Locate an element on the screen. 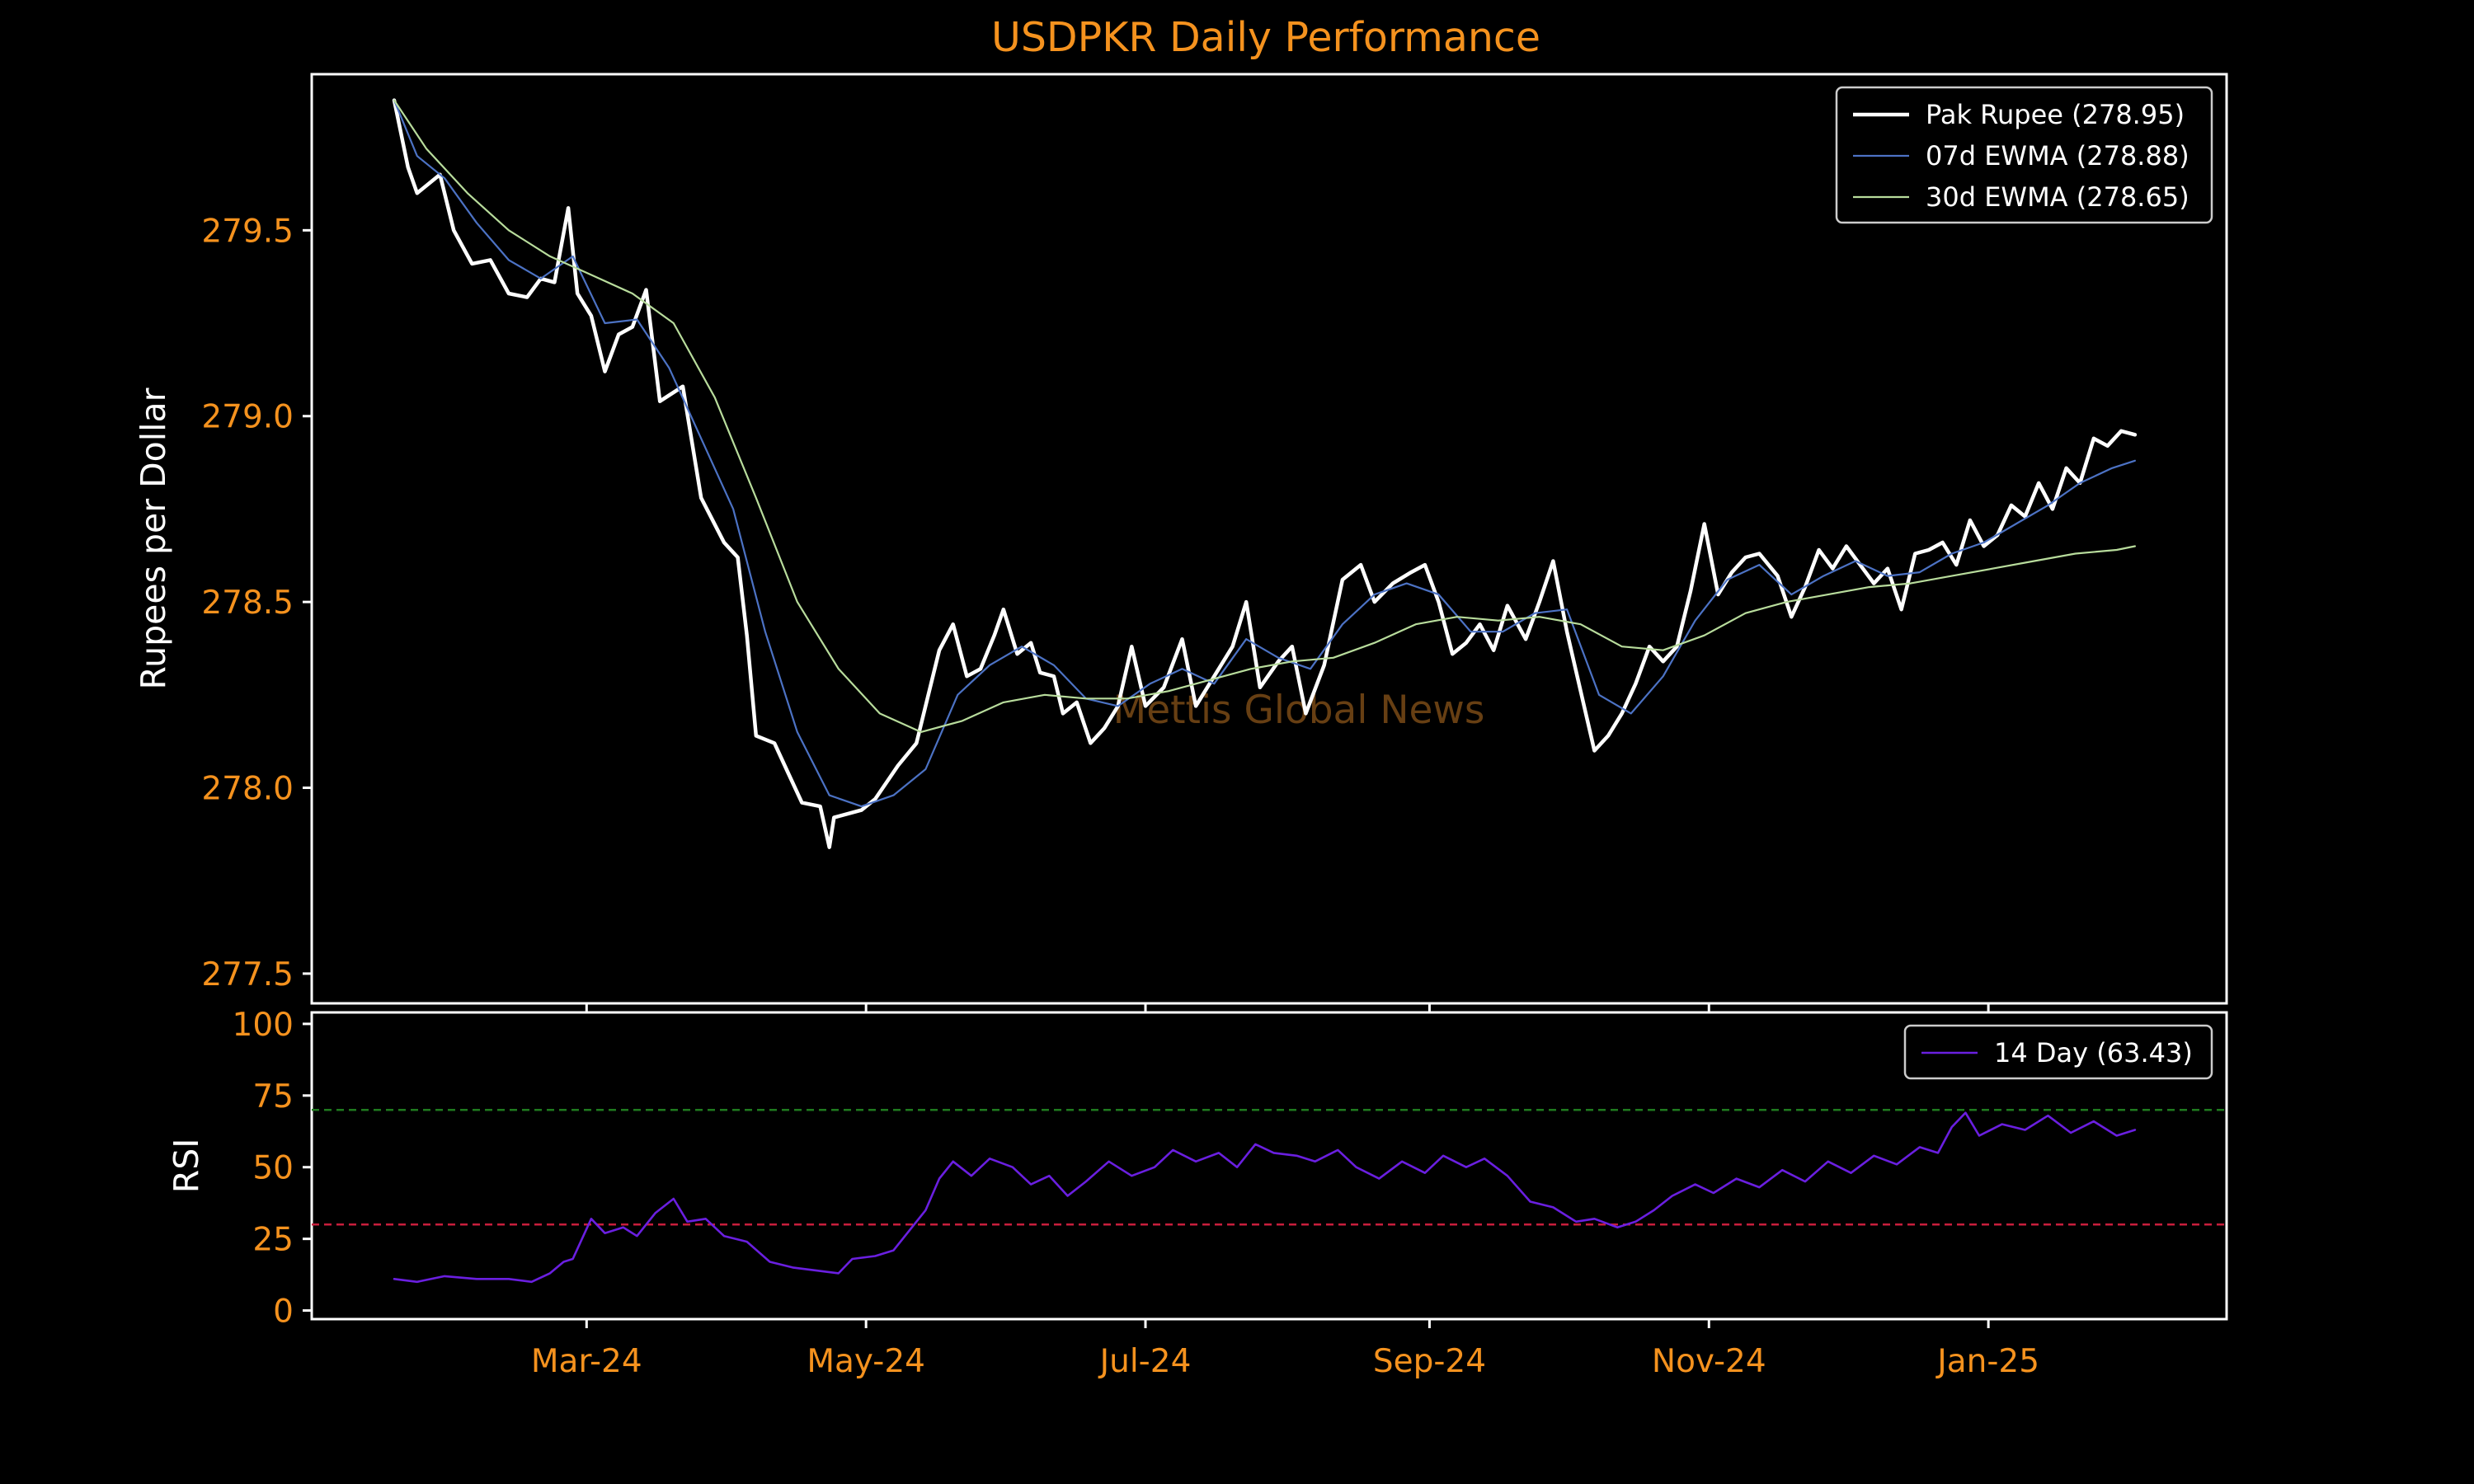  price-legend-box is located at coordinates (2024, 155).